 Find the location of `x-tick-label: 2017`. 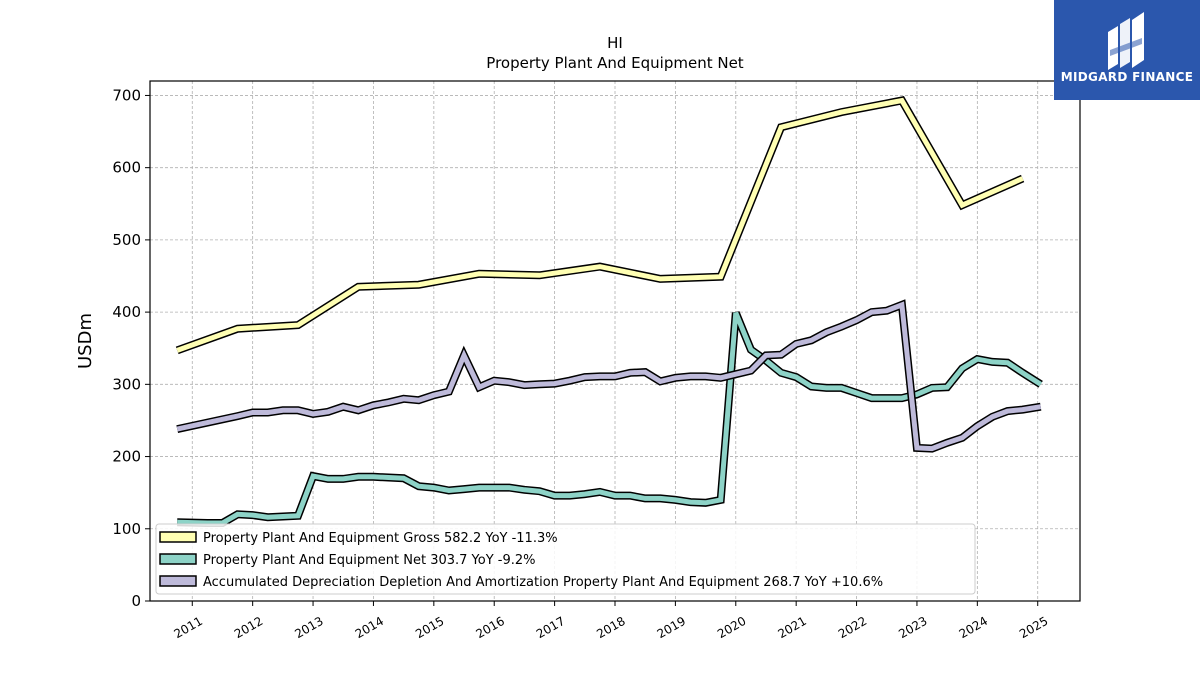

x-tick-label: 2017 is located at coordinates (550, 627).